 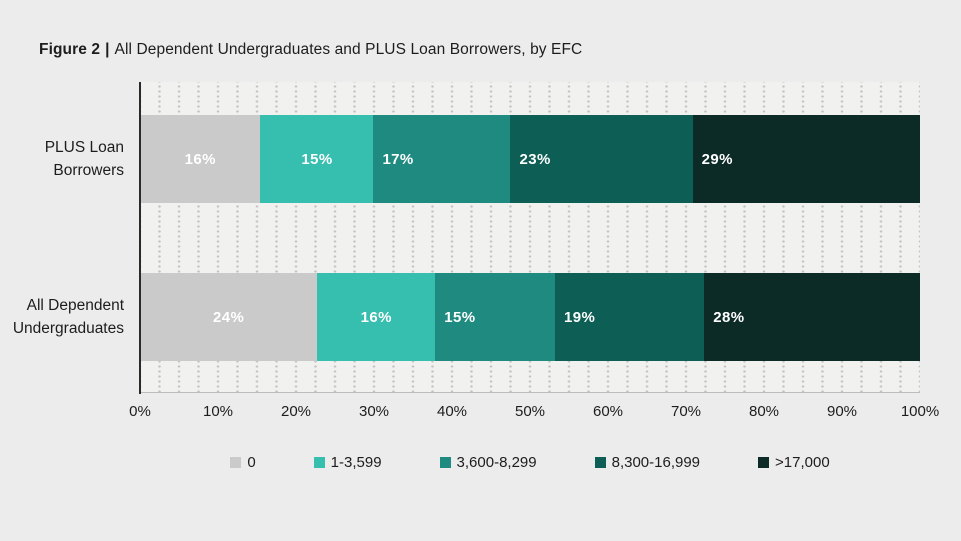 What do you see at coordinates (842, 411) in the screenshot?
I see `x-tick-label: 90%` at bounding box center [842, 411].